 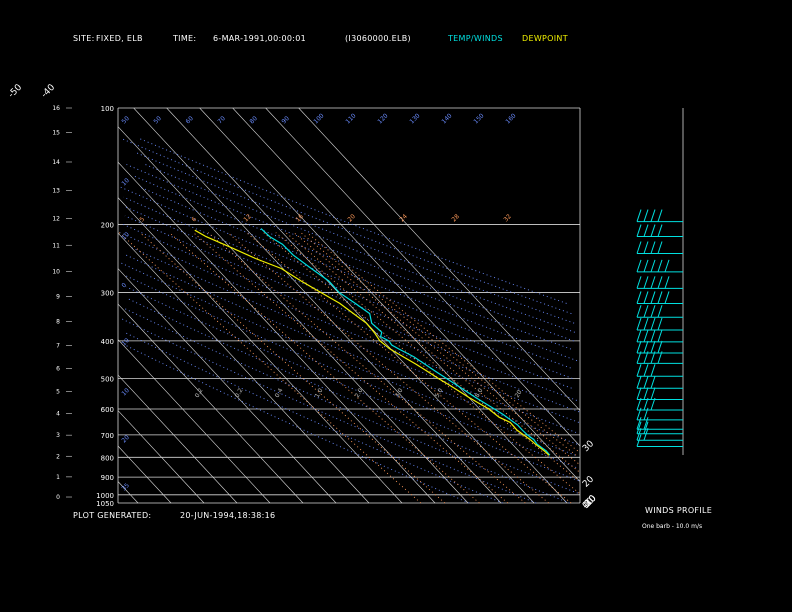 I want to click on mixing-ratio-label: 16, so click(x=299, y=218).